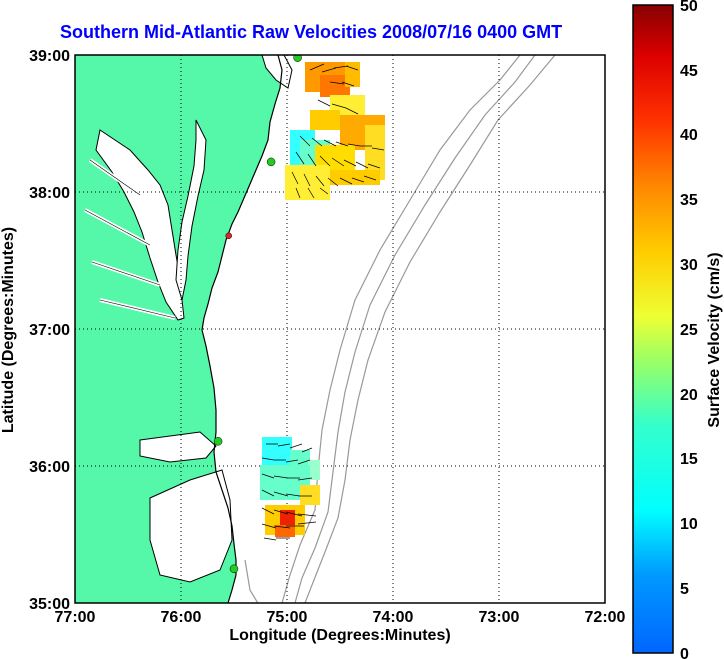 This screenshot has width=724, height=659. I want to click on albemarle-sound, so click(178, 447).